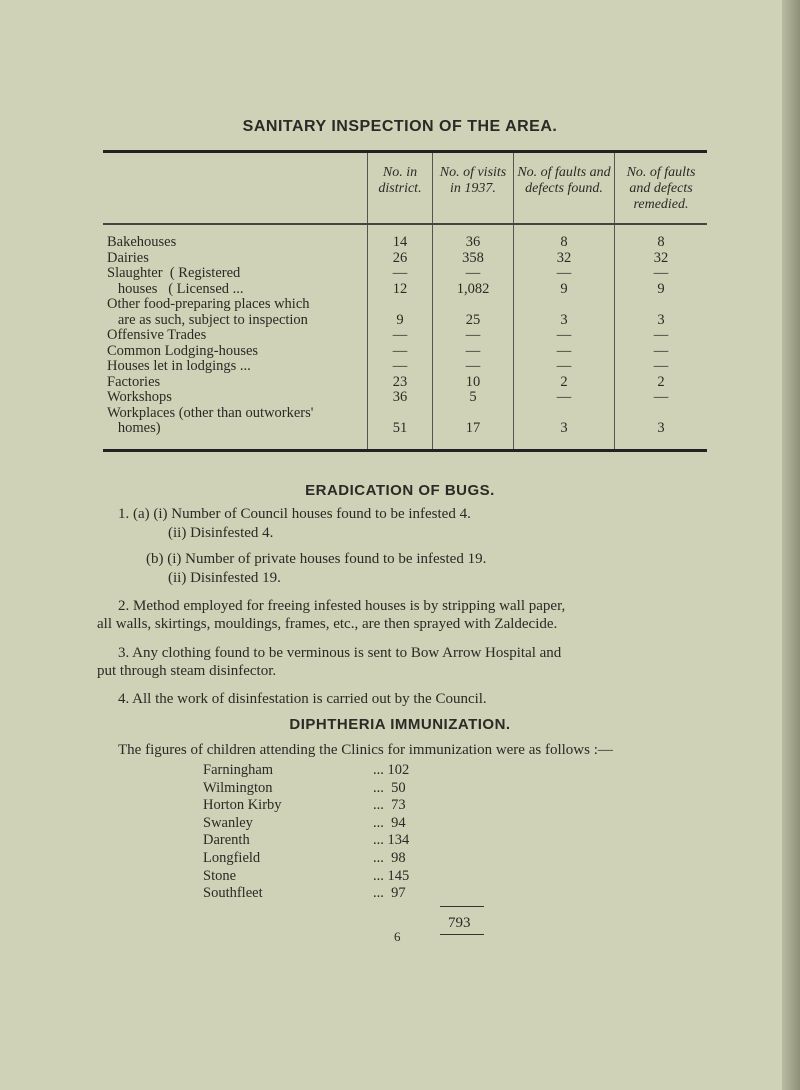 This screenshot has width=800, height=1090. What do you see at coordinates (304, 788) in the screenshot?
I see `clinic-row: Wilmington ... 50` at bounding box center [304, 788].